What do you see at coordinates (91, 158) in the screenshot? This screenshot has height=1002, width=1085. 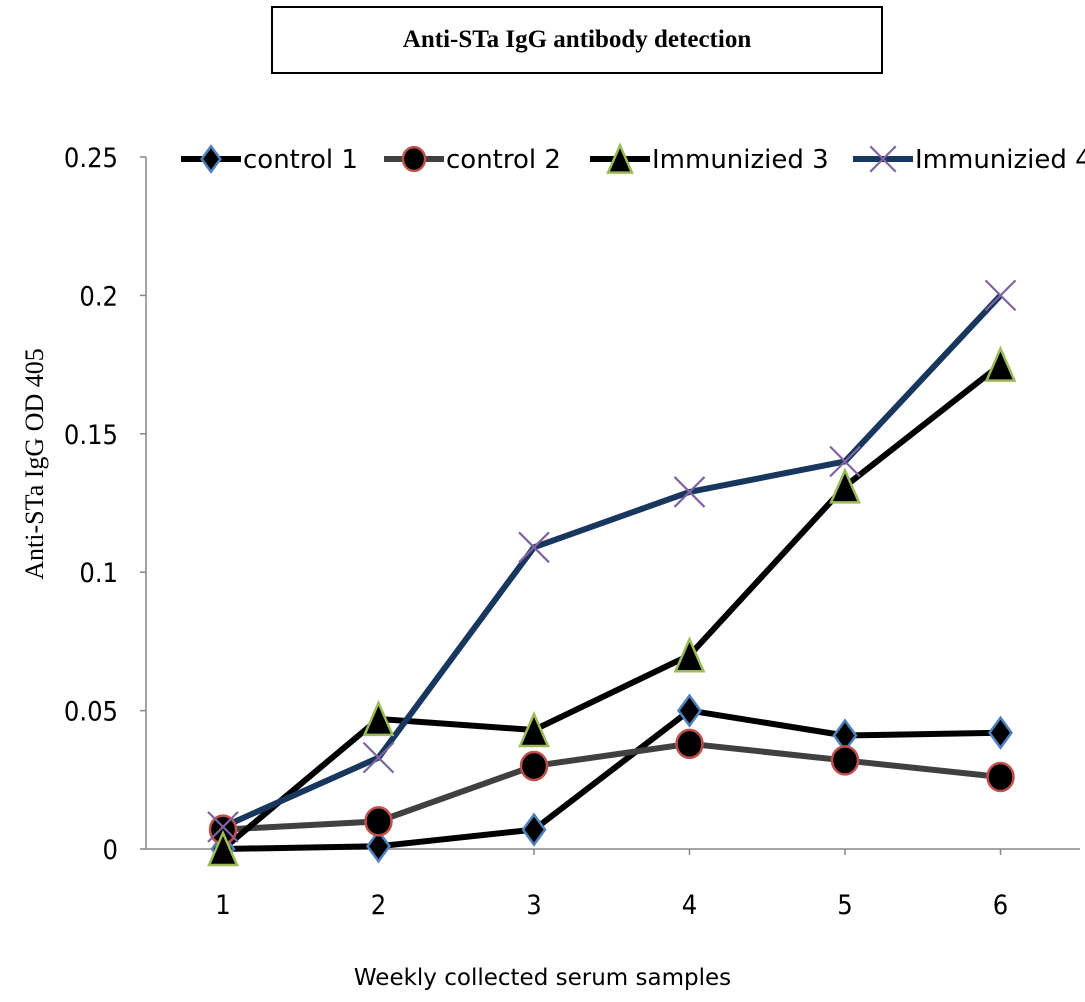 I see `y-tick-label: 0.25` at bounding box center [91, 158].